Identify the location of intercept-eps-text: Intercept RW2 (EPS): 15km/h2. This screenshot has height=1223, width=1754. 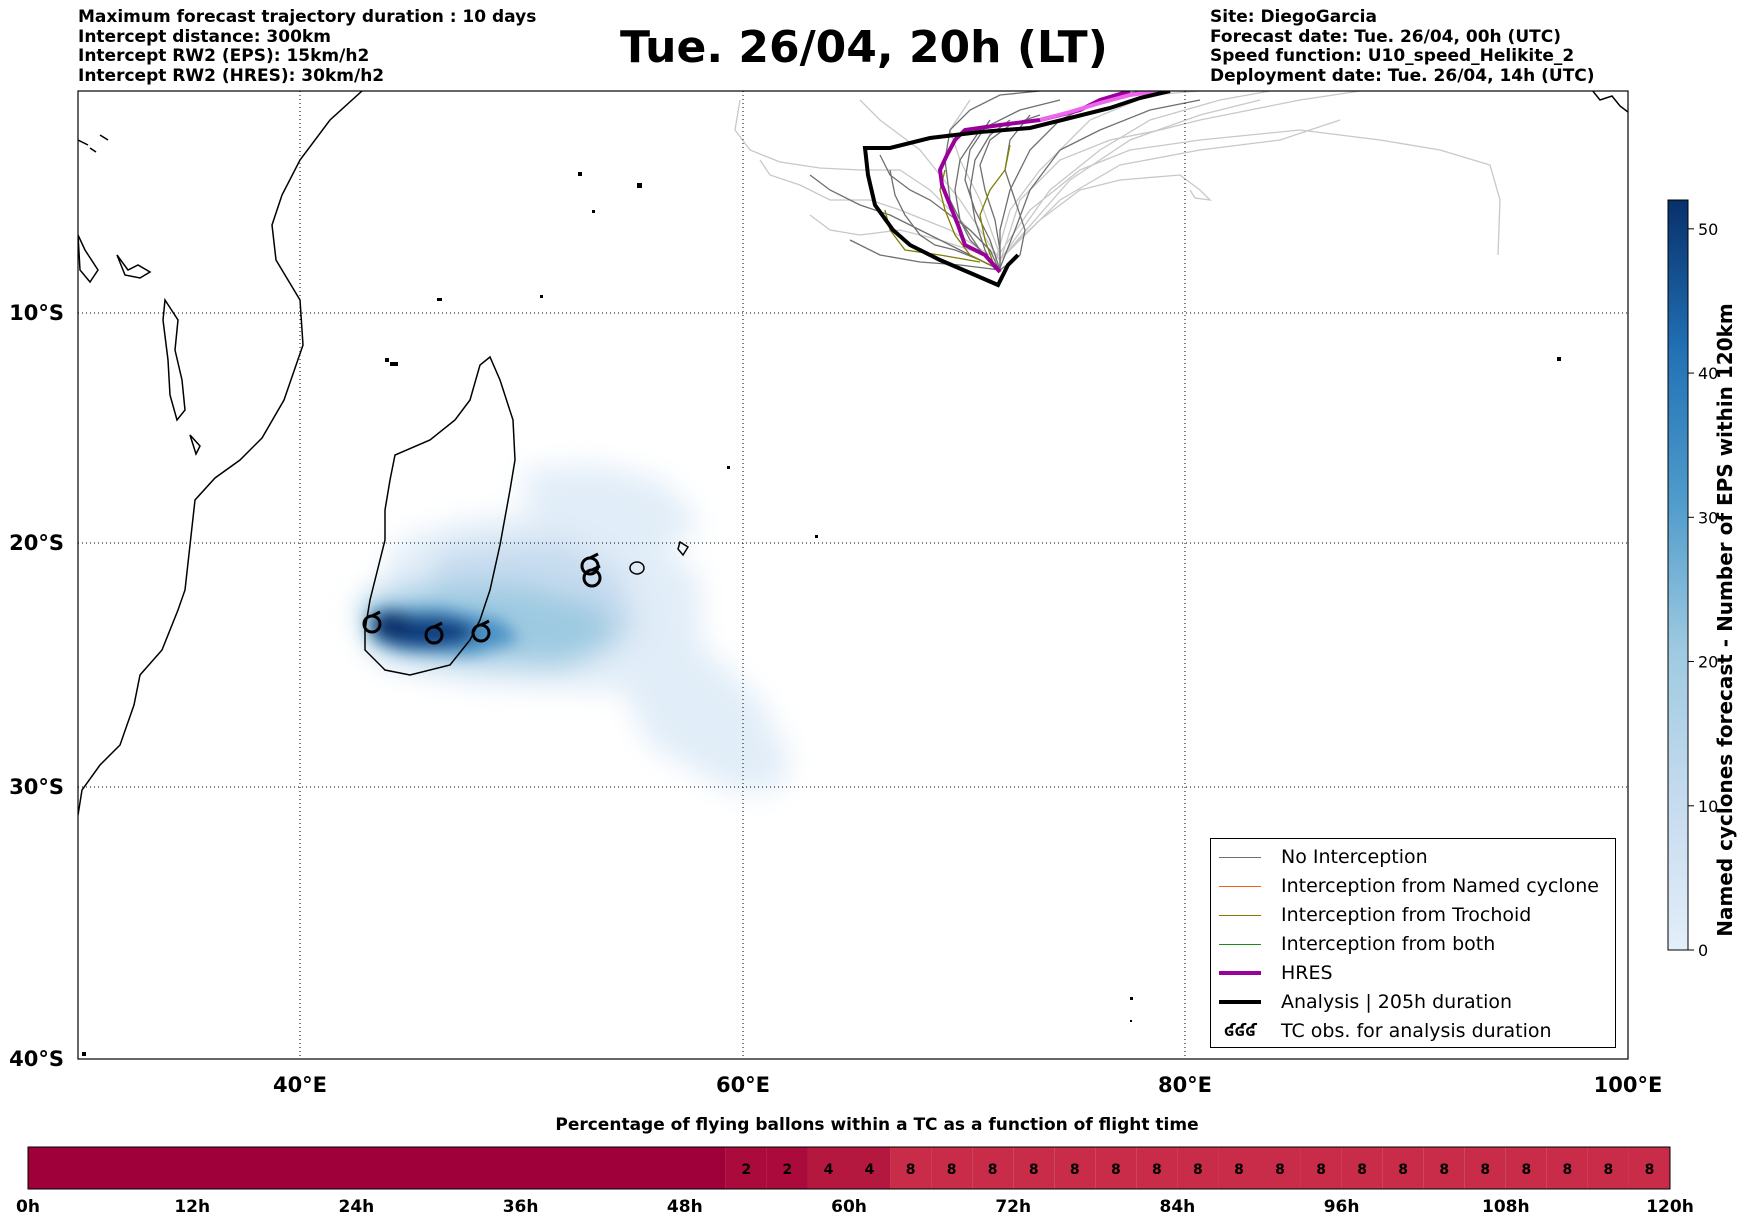
(224, 56).